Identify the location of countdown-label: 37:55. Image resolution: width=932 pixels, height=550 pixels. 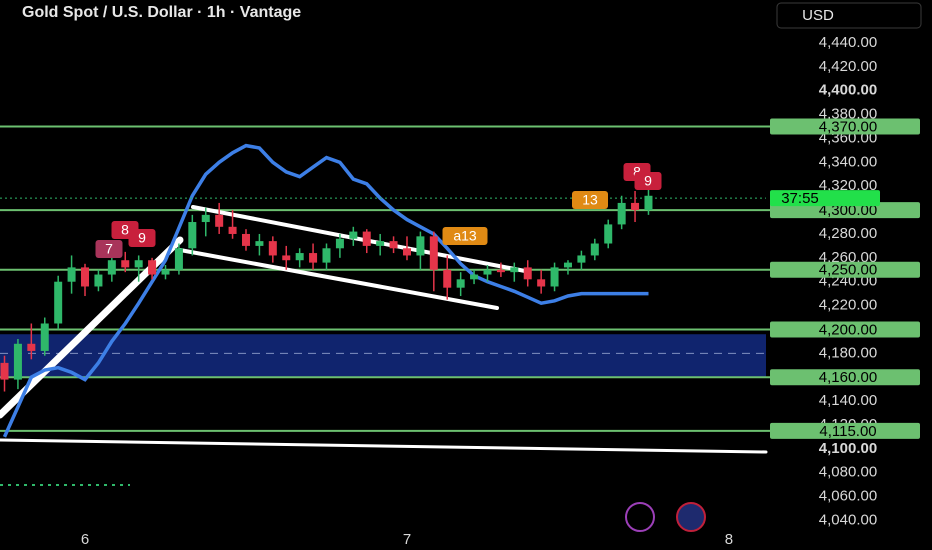
(800, 198).